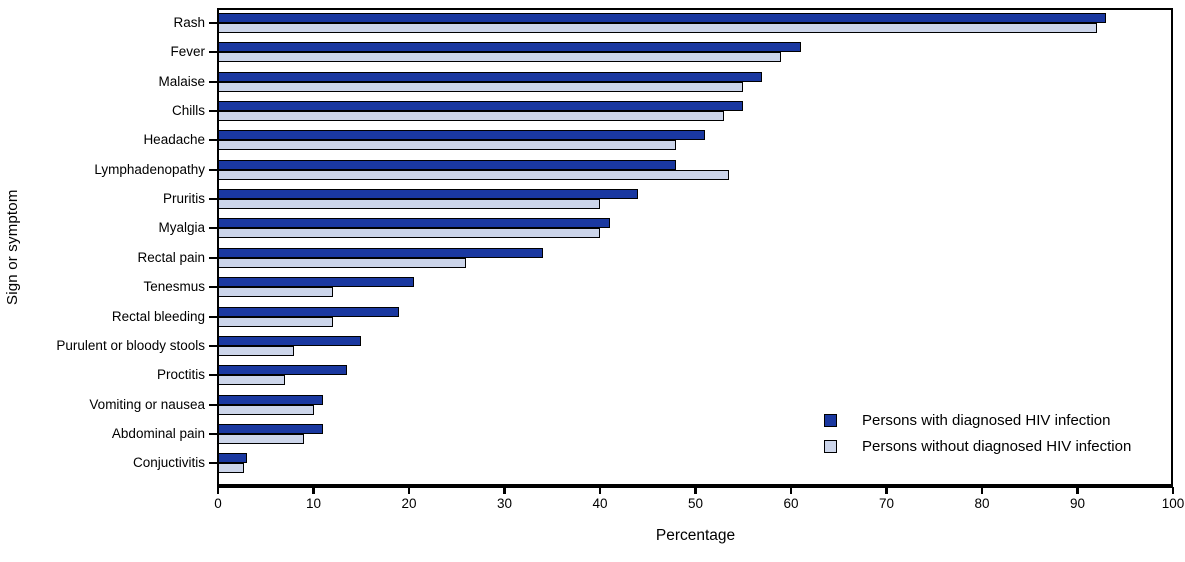 Image resolution: width=1185 pixels, height=562 pixels. I want to click on category-label: Purulent or bloody stools, so click(130, 345).